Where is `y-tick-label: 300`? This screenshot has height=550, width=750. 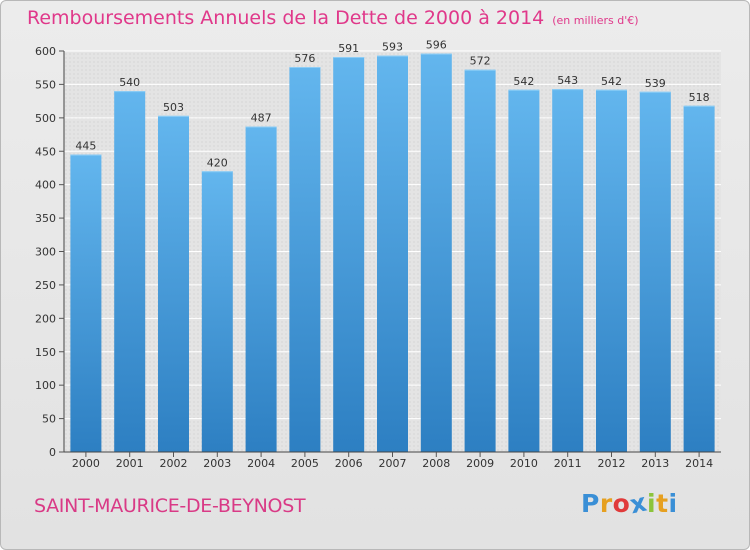
y-tick-label: 300 is located at coordinates (45, 252).